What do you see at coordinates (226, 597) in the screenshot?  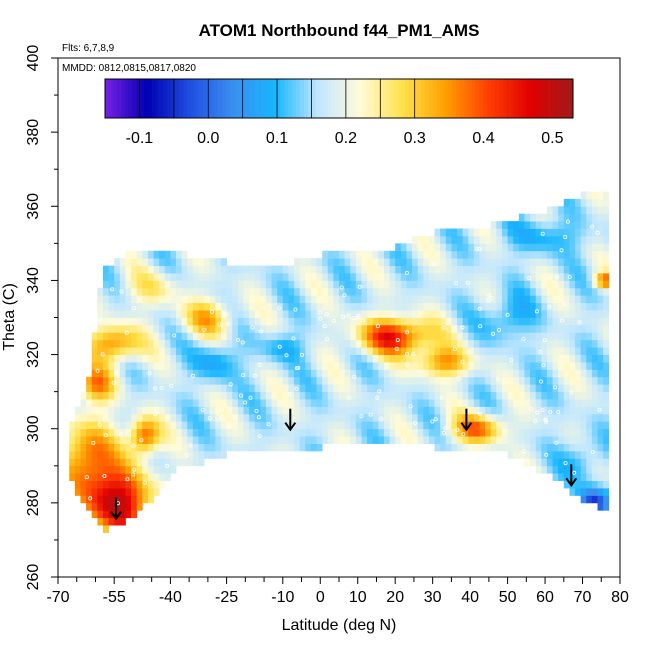 I see `x-tick-label: -25` at bounding box center [226, 597].